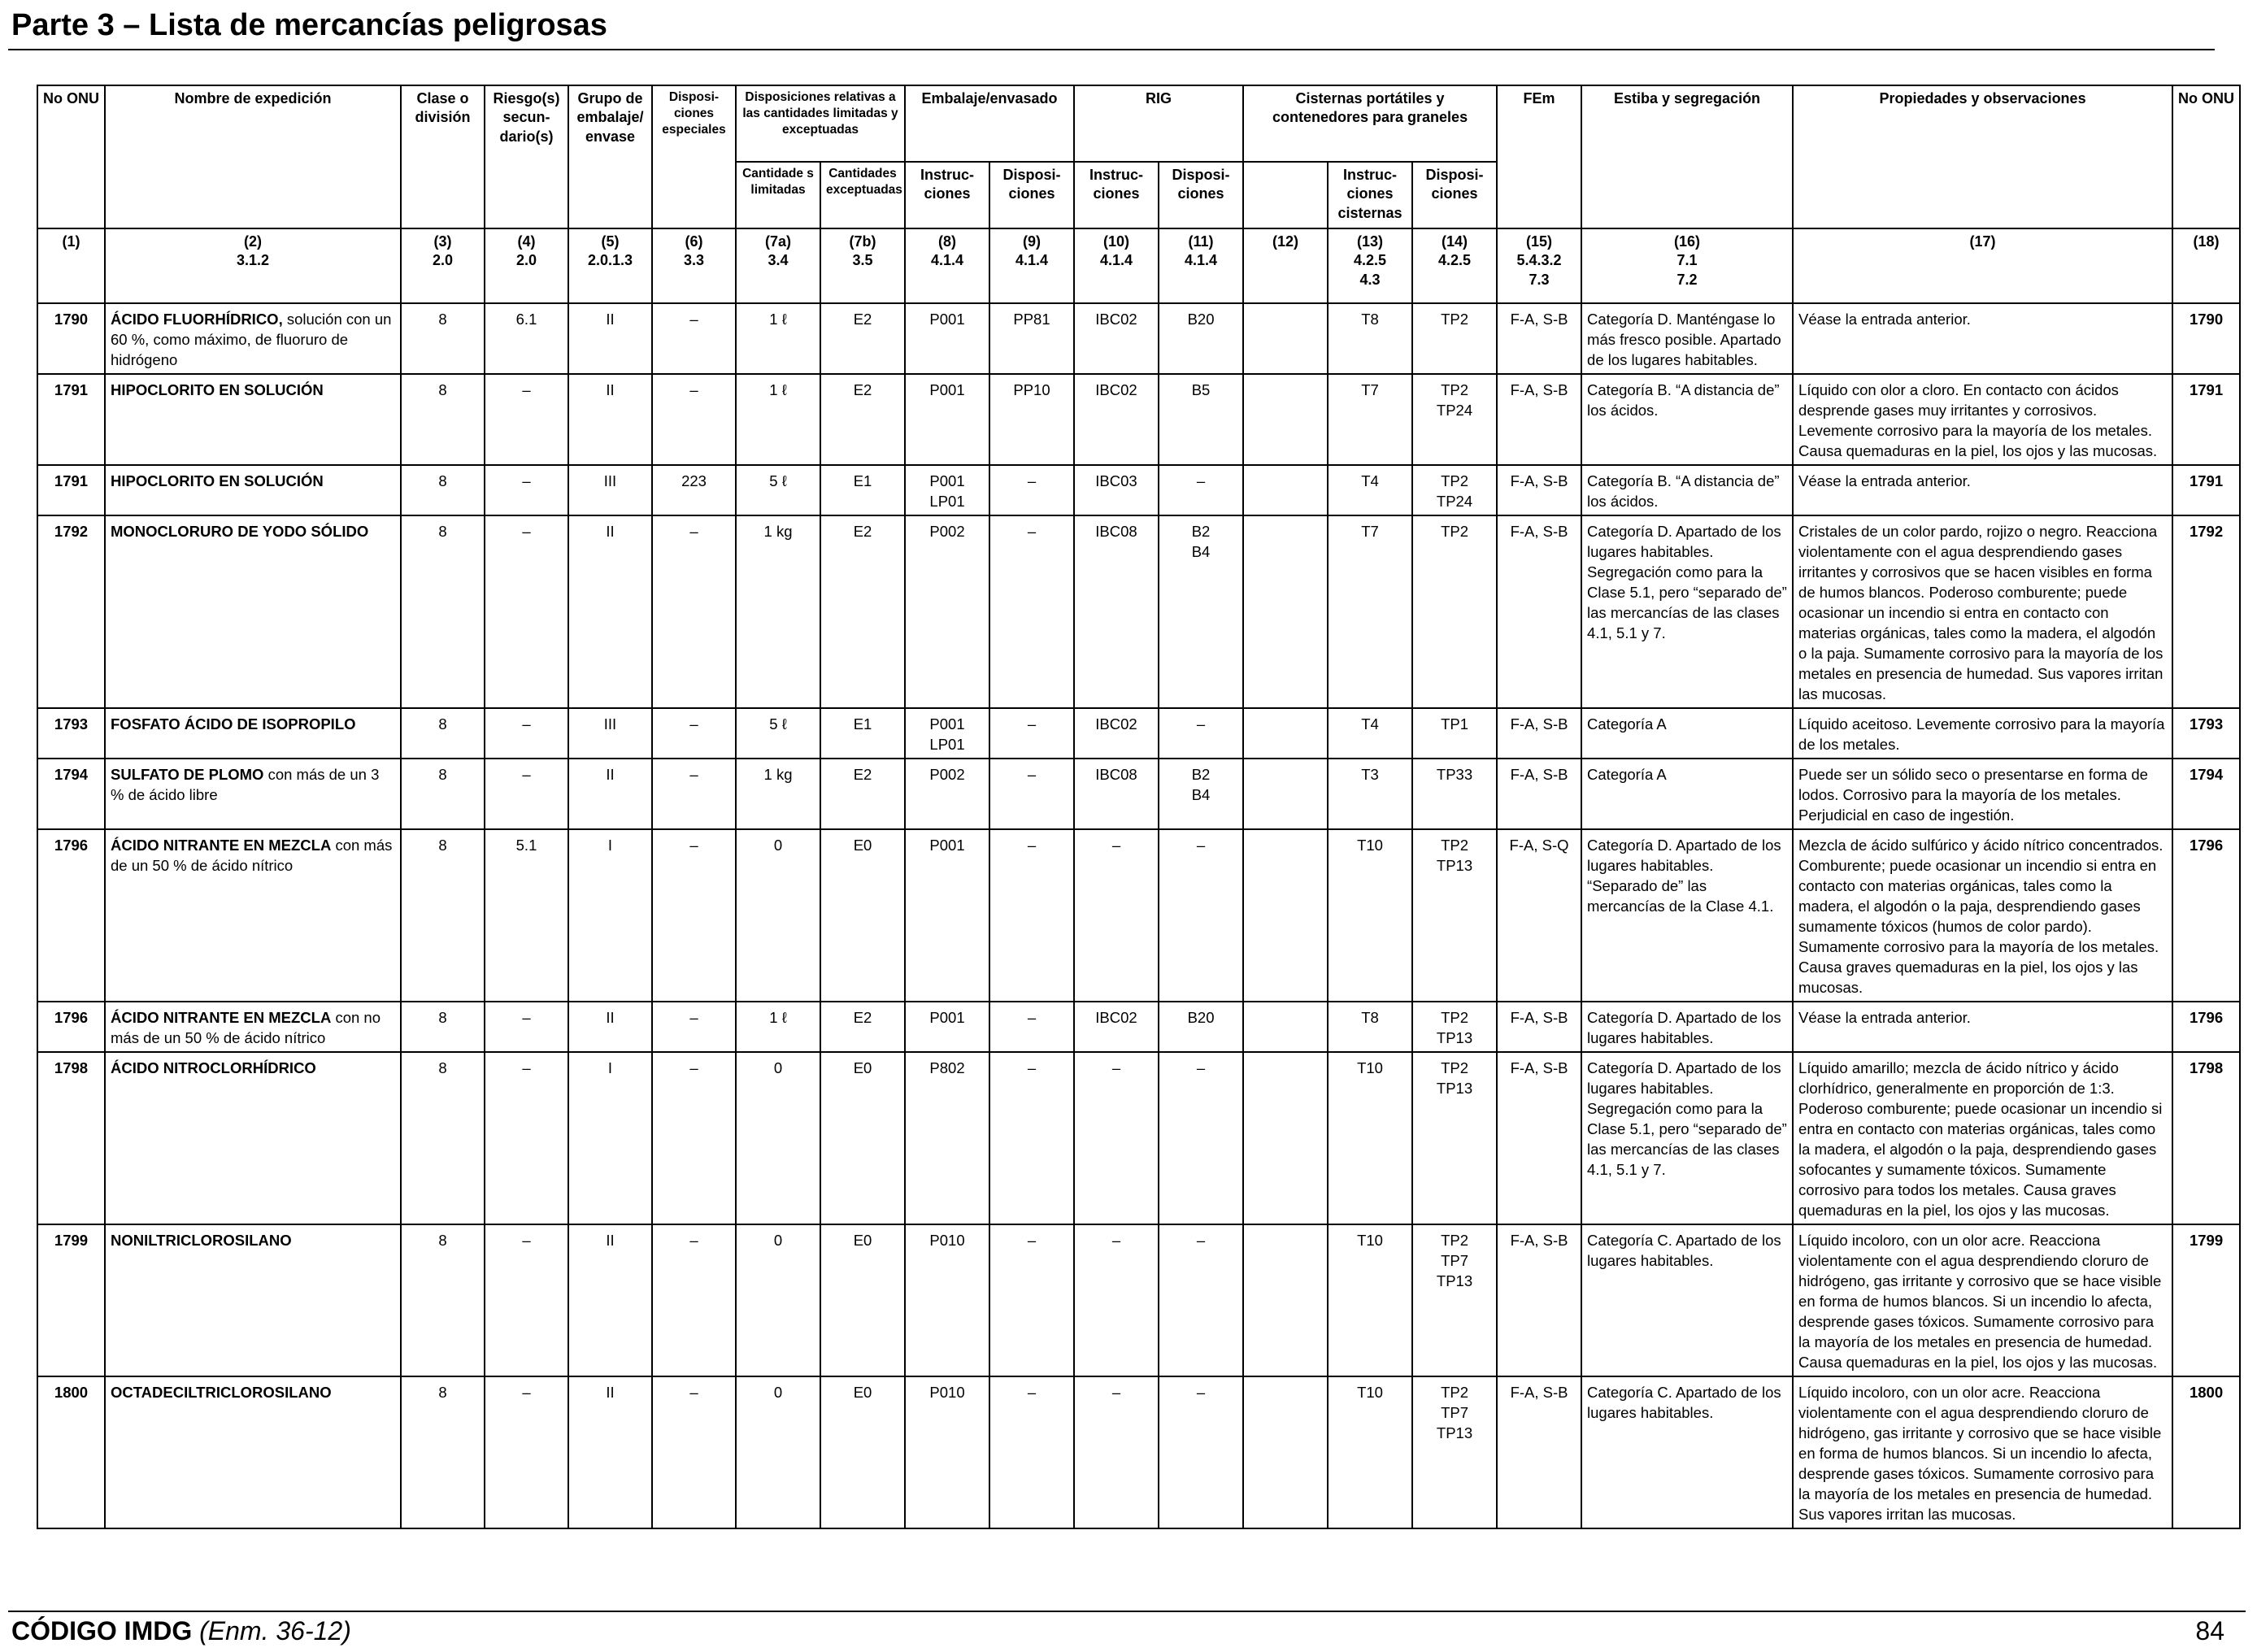 The image size is (2257, 1652). What do you see at coordinates (1201, 794) in the screenshot?
I see `ibc-provision-cell: B2 B4` at bounding box center [1201, 794].